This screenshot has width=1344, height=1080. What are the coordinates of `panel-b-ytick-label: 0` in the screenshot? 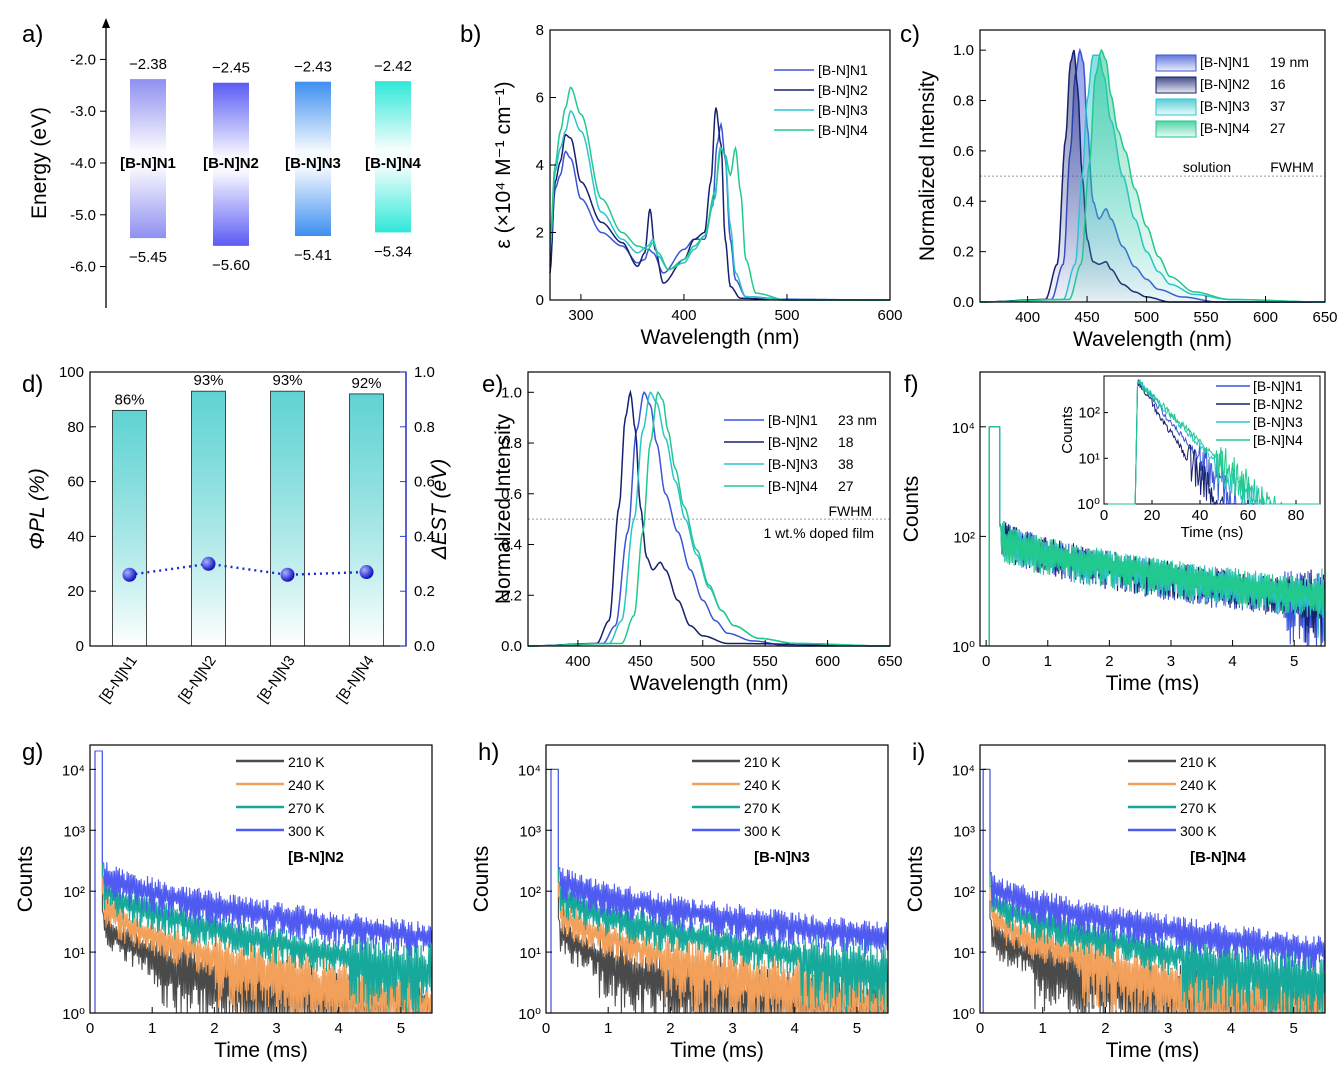 It's located at (540, 300).